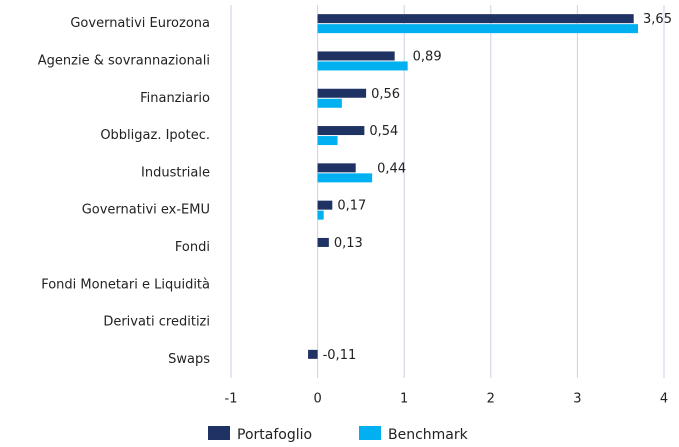 This screenshot has height=447, width=679. Describe the element at coordinates (340, 355) in the screenshot. I see `data-label: -0,11` at that location.